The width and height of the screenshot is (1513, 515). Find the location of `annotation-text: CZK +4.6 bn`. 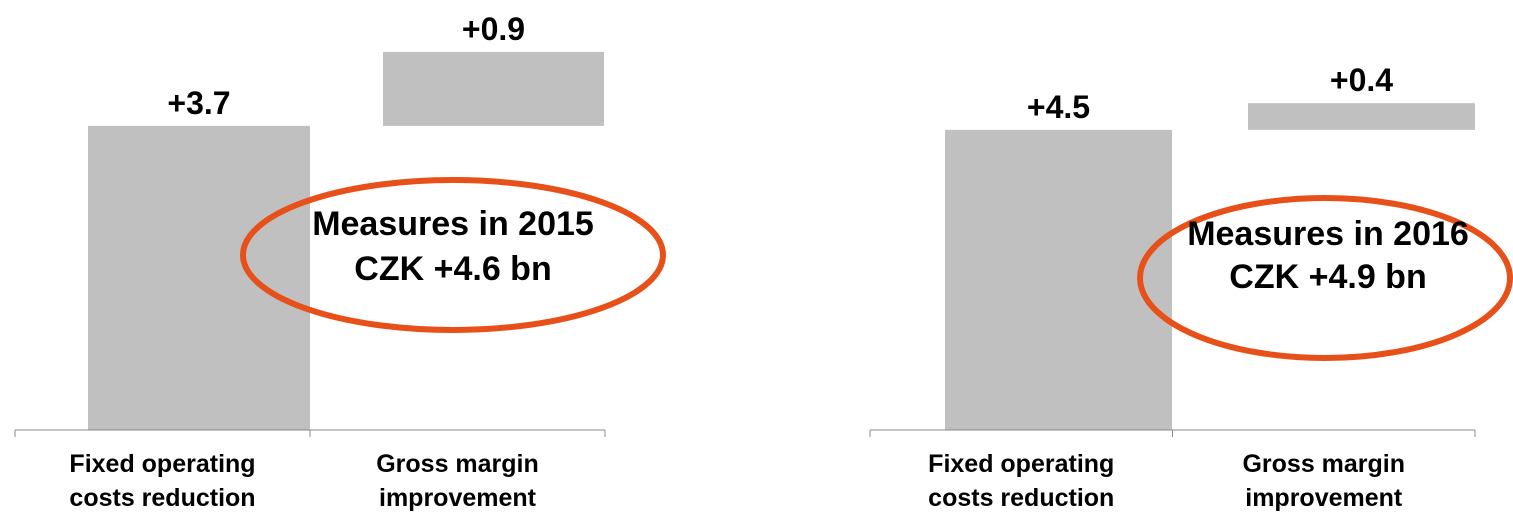

annotation-text: CZK +4.6 bn is located at coordinates (452, 269).